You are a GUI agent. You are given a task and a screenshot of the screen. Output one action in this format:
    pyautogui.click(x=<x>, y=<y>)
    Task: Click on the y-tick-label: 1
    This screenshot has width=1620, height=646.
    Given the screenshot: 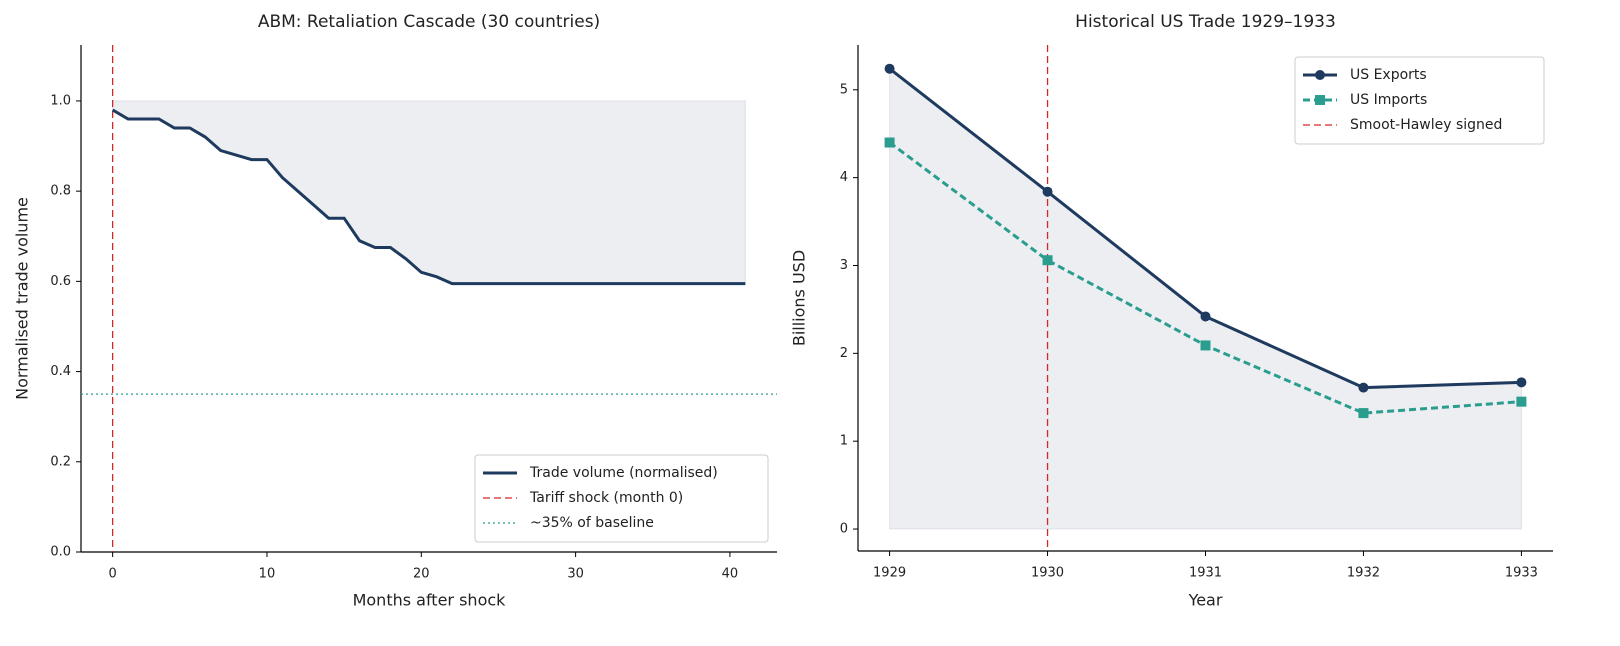 What is the action you would take?
    pyautogui.click(x=844, y=441)
    